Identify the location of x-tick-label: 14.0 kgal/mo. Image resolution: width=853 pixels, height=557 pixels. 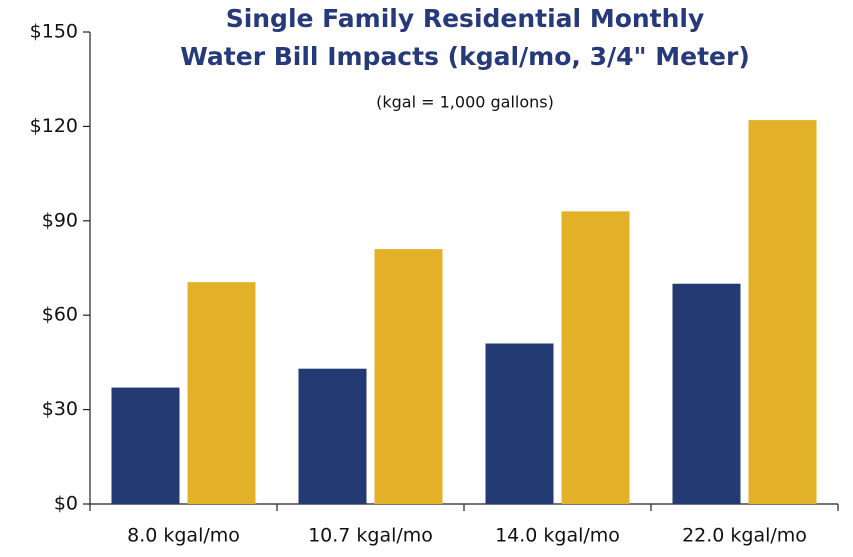
(557, 536).